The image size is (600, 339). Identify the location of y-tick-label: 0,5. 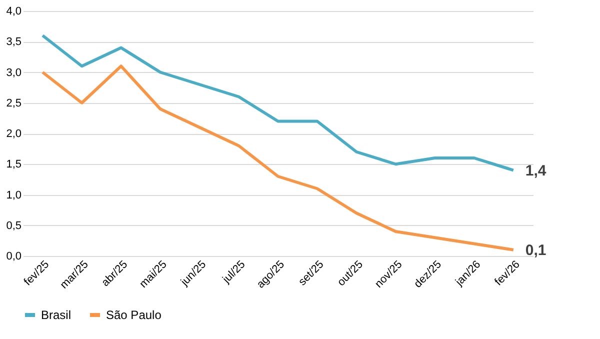
(14, 226).